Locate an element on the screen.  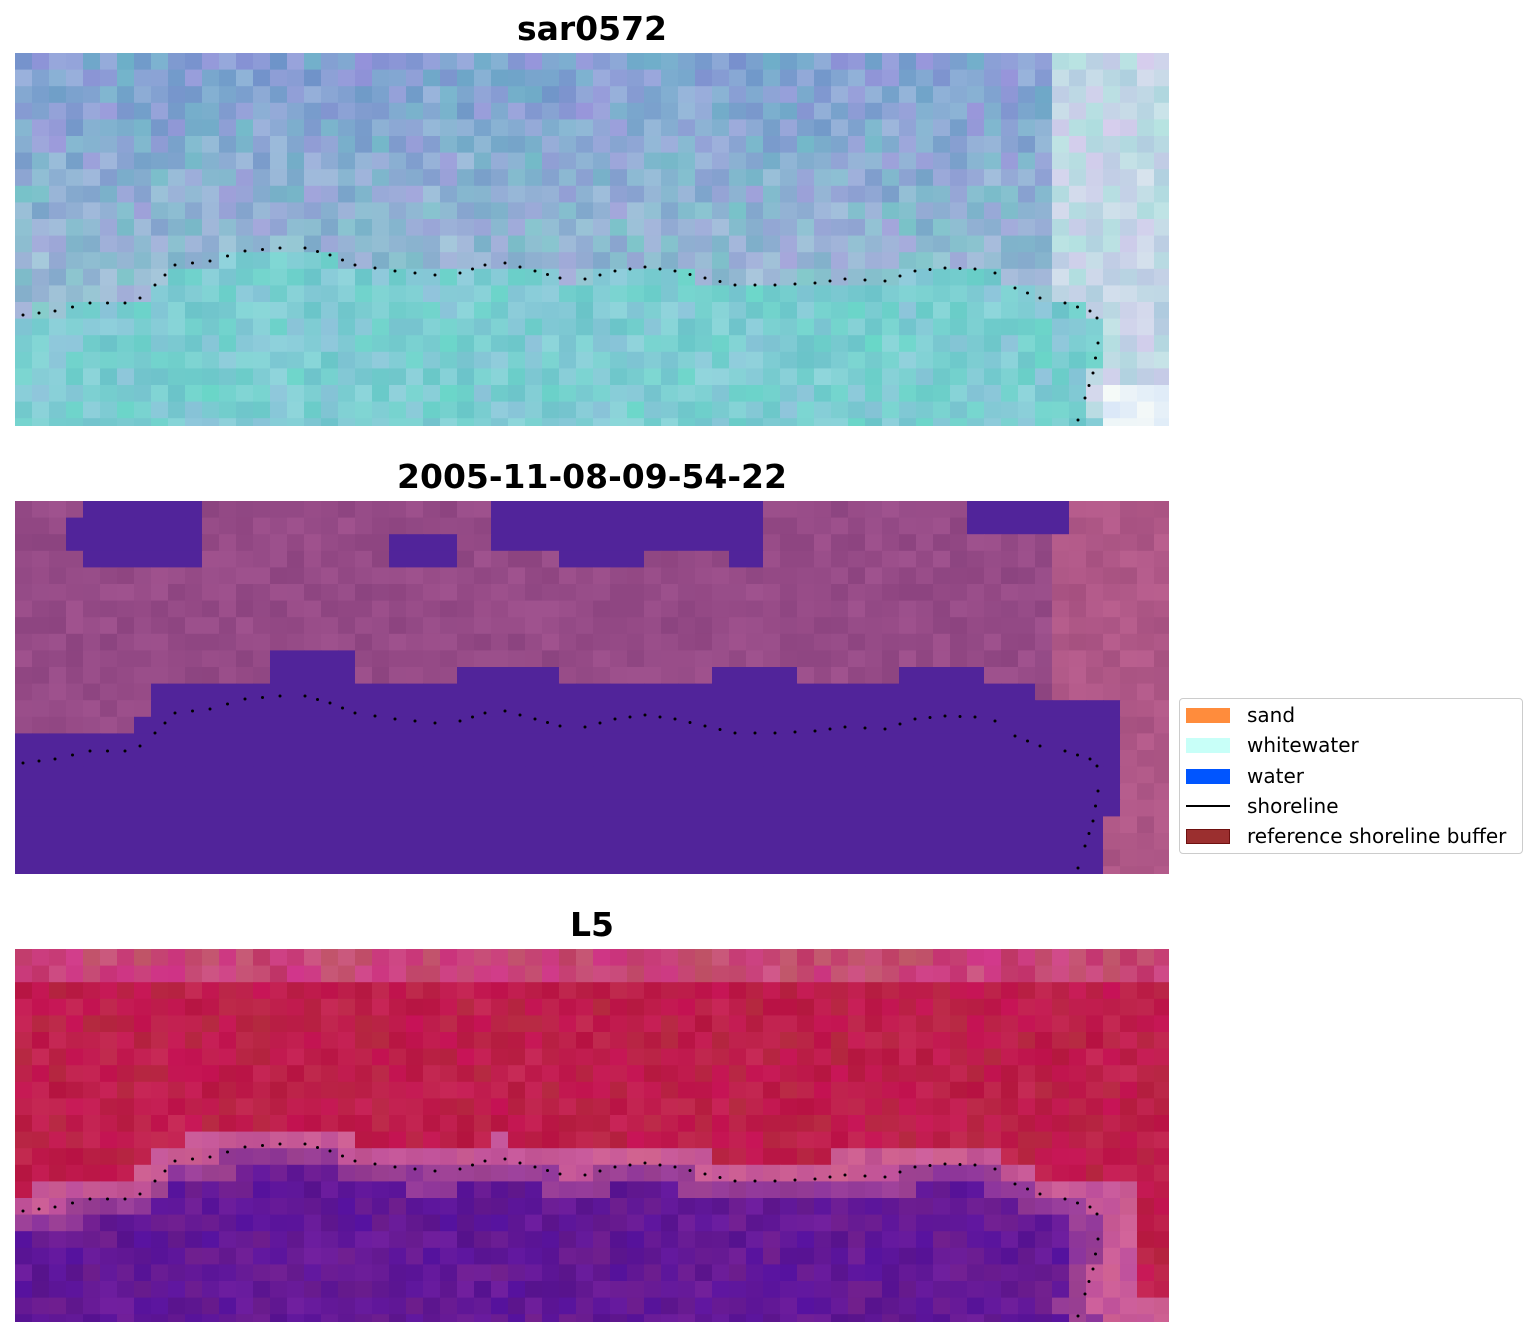
legend-label-water: water is located at coordinates (1275, 776).